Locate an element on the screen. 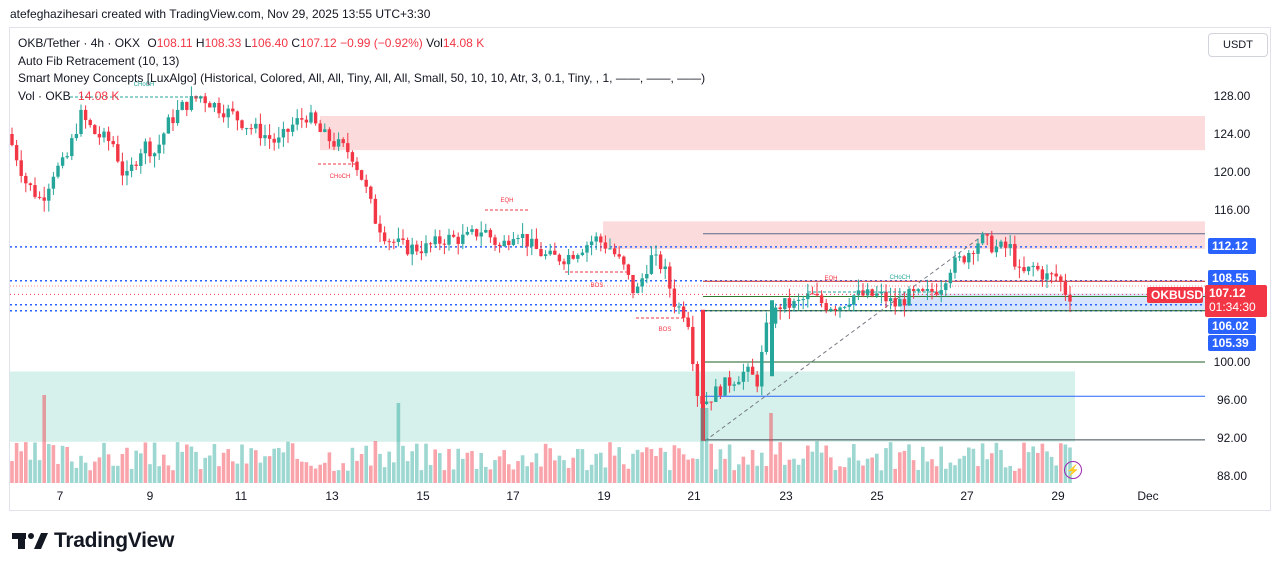 The image size is (1281, 571). lightning-icon: ⚡ is located at coordinates (1073, 470).